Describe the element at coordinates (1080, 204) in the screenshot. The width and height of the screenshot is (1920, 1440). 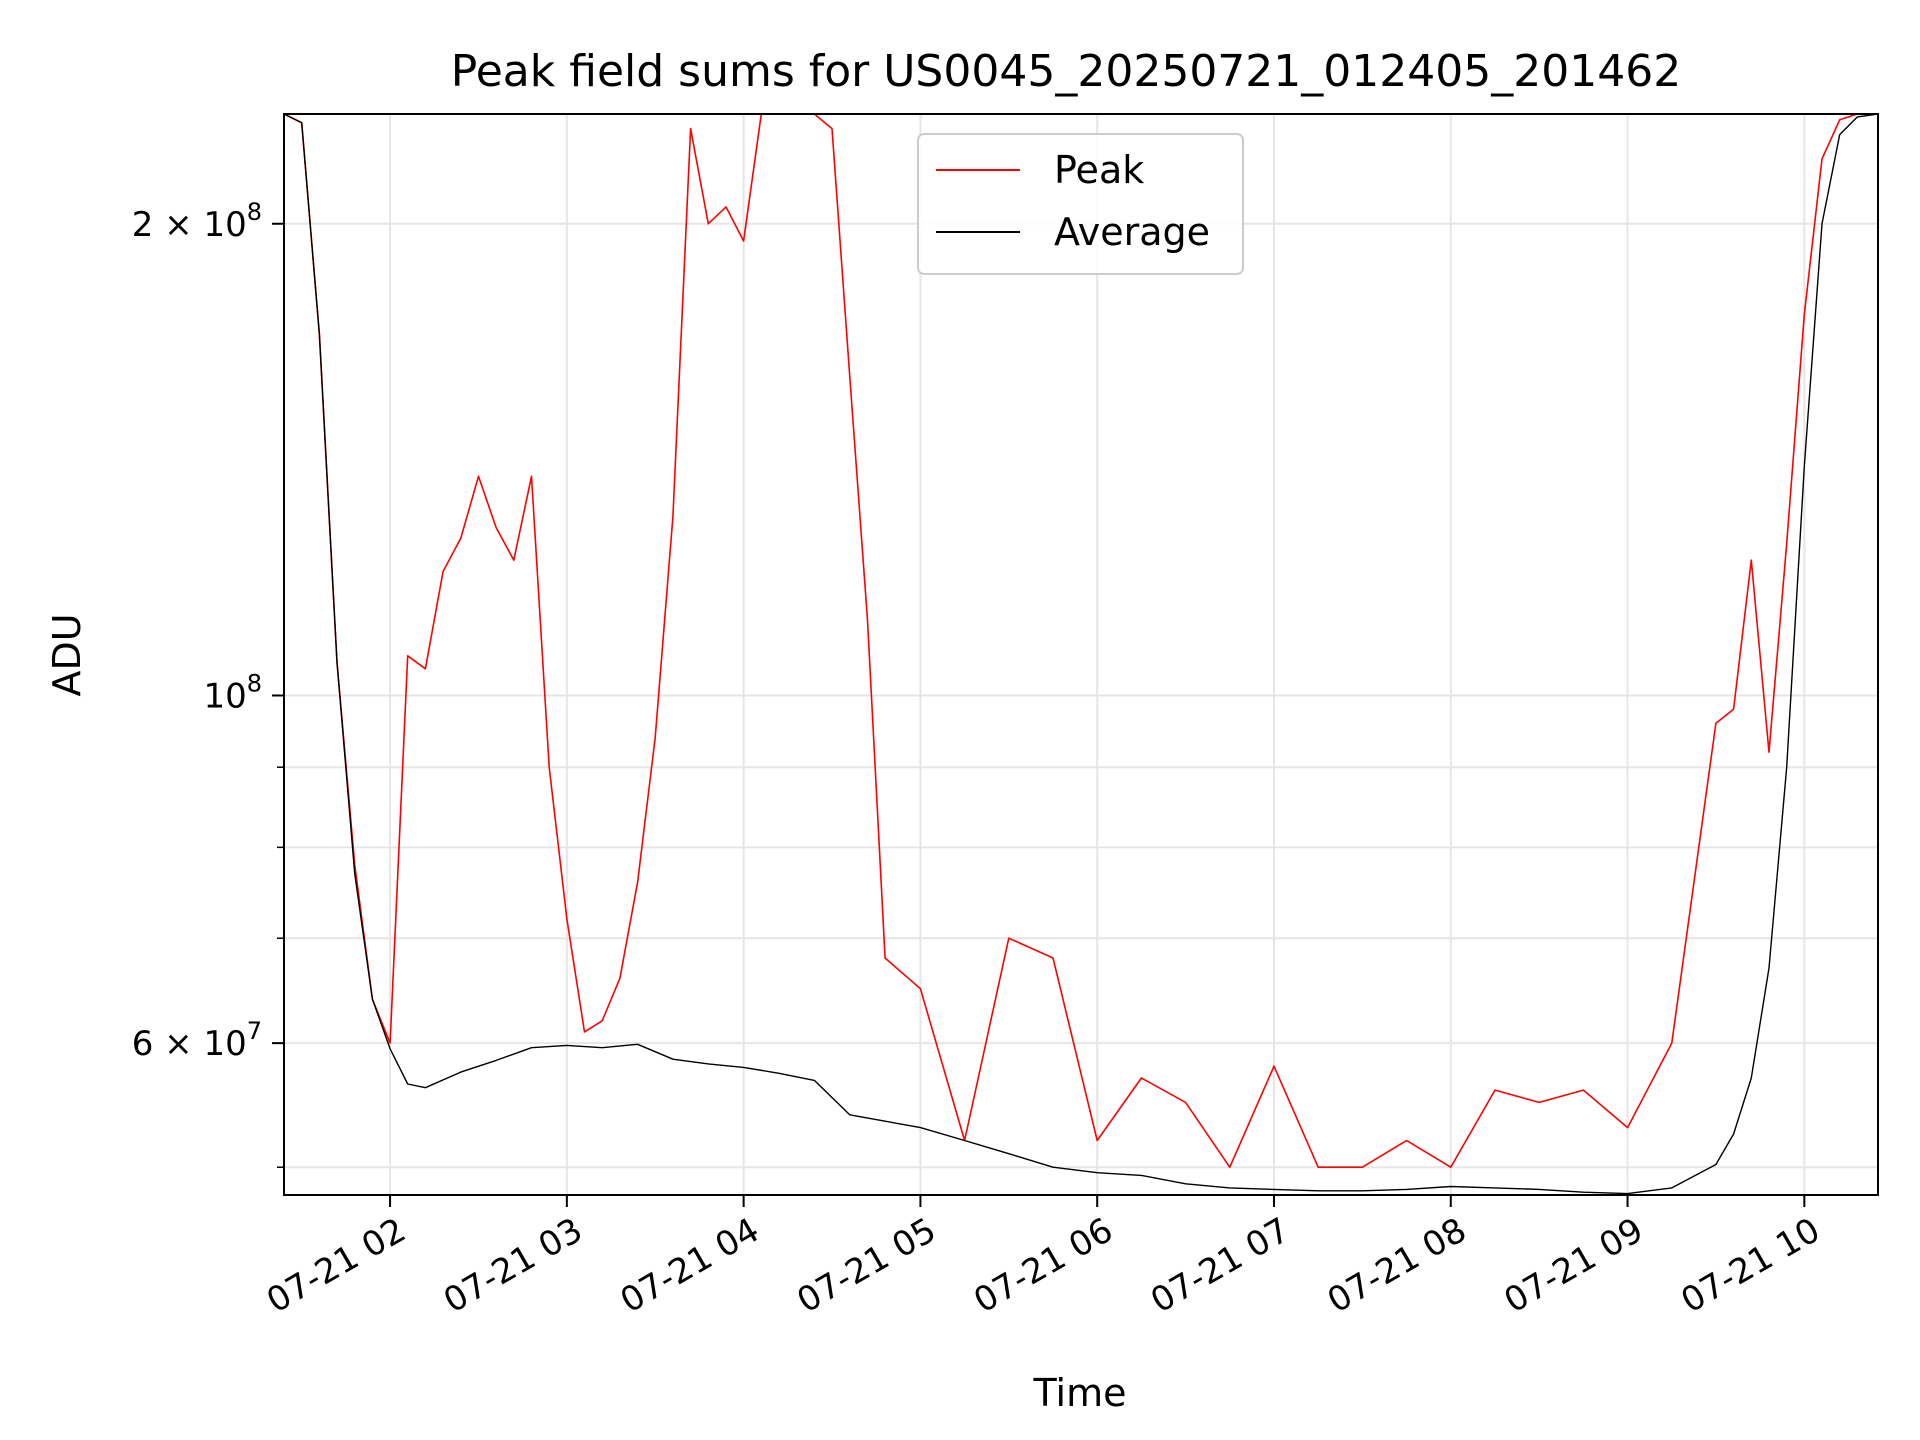
I see `legend: Peak Average` at that location.